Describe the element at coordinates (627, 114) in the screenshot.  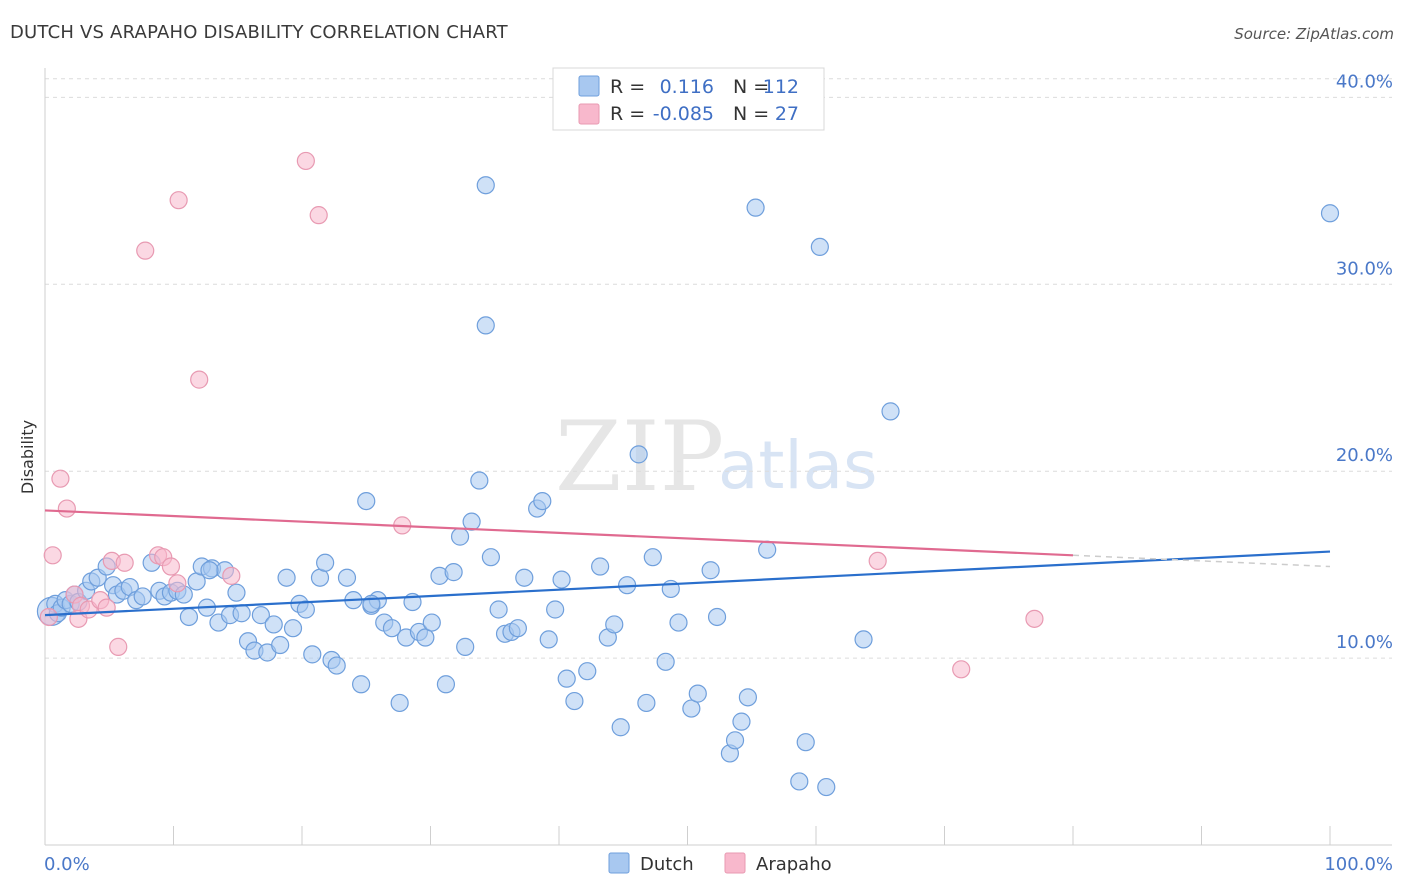
I see `legend-r-label-arapaho: R =` at that location.